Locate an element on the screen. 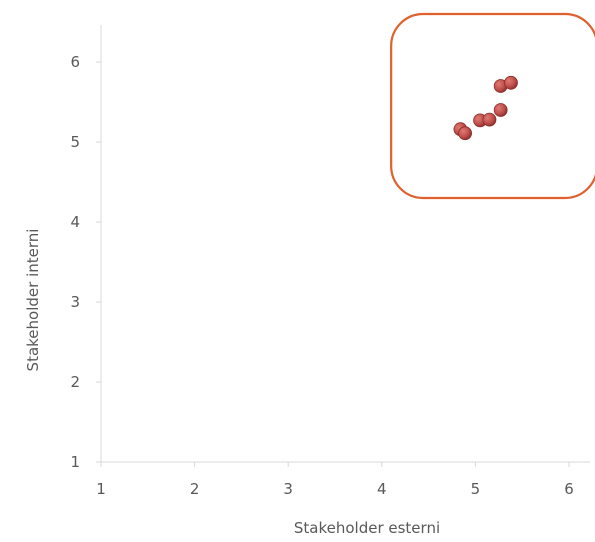 This screenshot has height=542, width=595. y-tick-label: 3 is located at coordinates (75, 302).